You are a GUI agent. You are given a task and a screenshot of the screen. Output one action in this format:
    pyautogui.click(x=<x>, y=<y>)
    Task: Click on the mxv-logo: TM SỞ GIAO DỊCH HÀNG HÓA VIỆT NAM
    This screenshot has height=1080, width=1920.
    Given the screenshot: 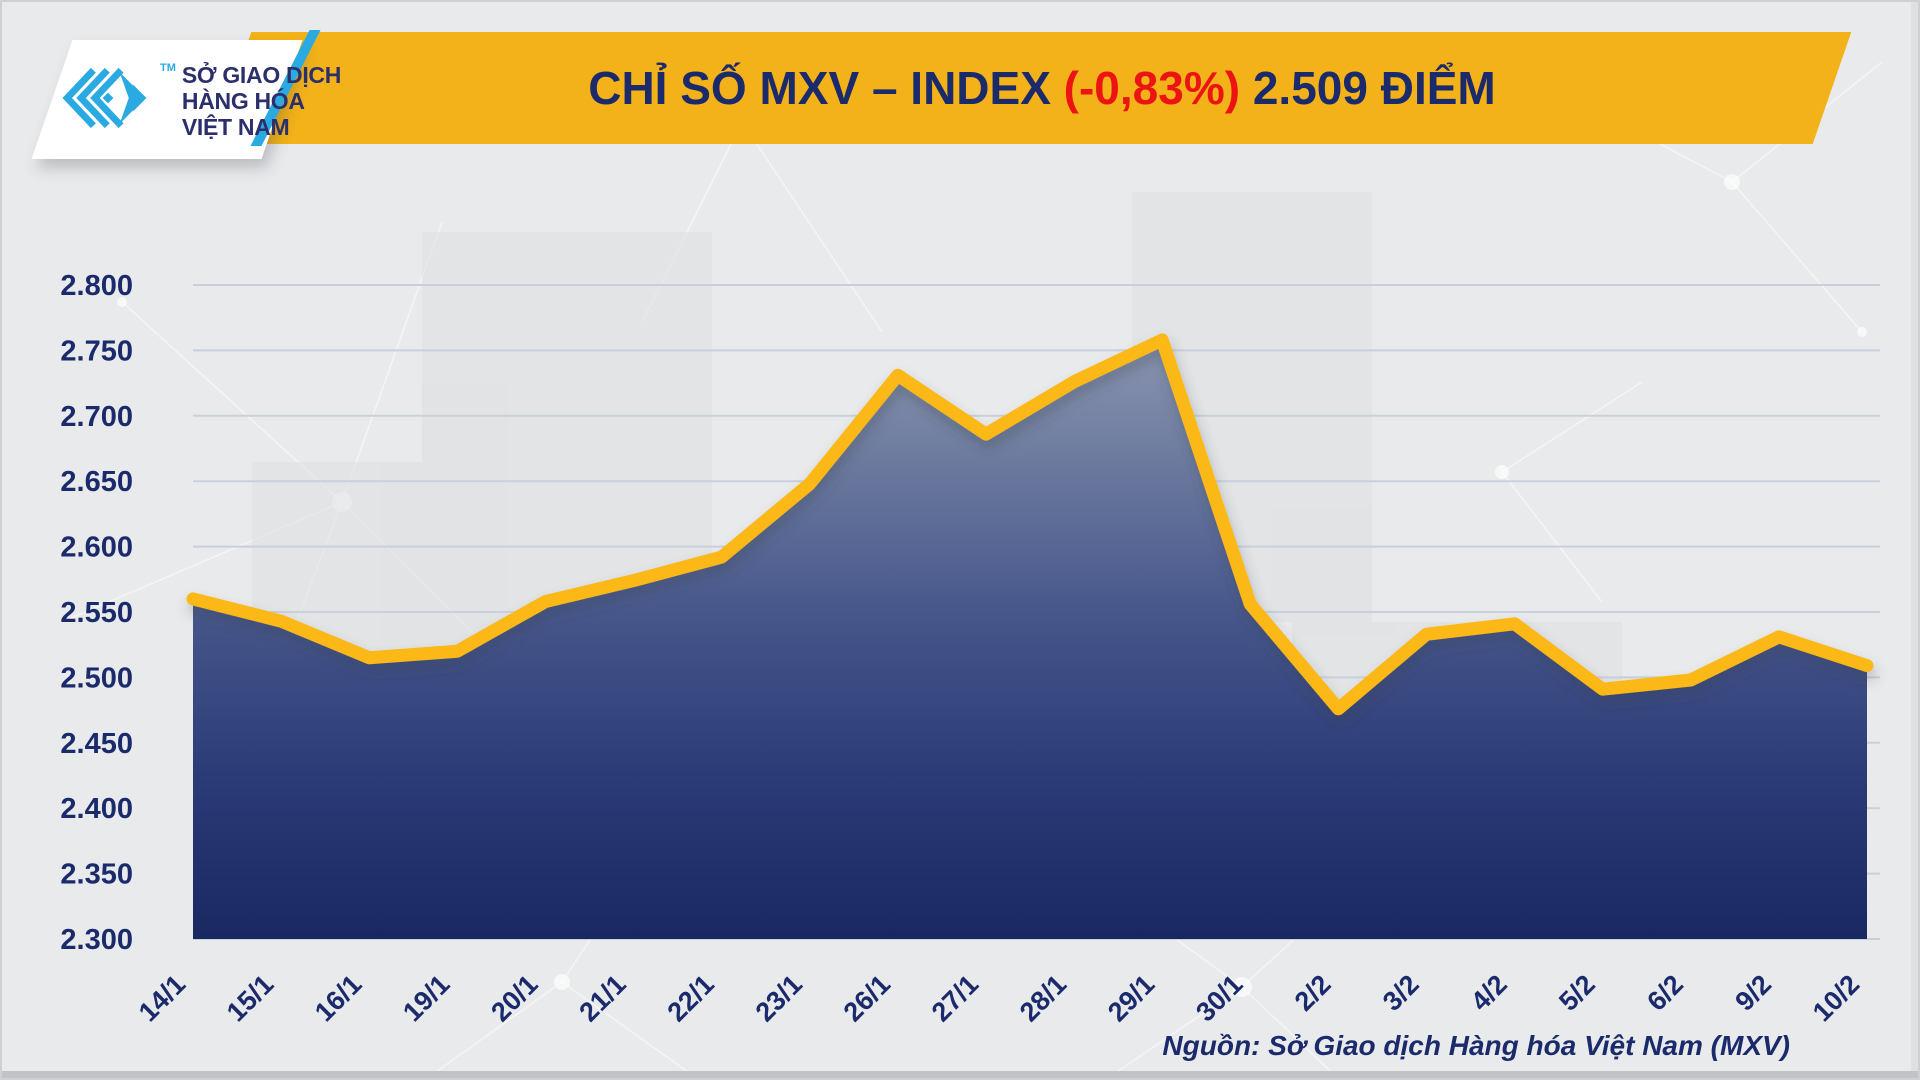 What is the action you would take?
    pyautogui.click(x=199, y=99)
    